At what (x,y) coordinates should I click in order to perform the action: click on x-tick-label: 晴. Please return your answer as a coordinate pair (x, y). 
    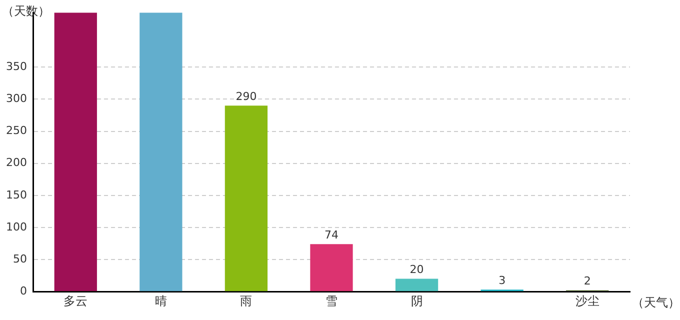
    Looking at the image, I should click on (160, 301).